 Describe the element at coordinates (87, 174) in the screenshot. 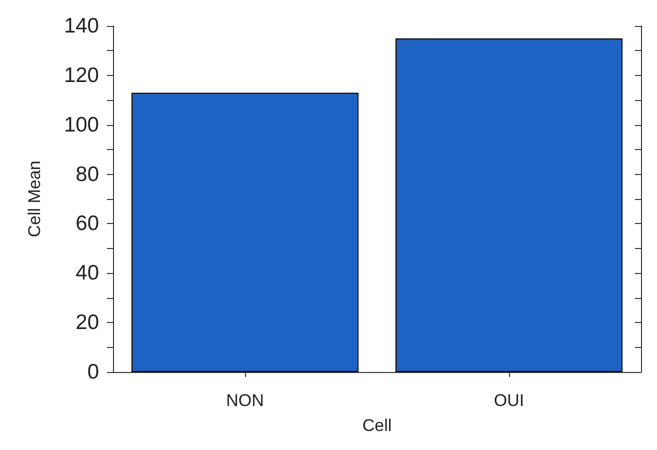

I see `y-tick-label: 80` at that location.